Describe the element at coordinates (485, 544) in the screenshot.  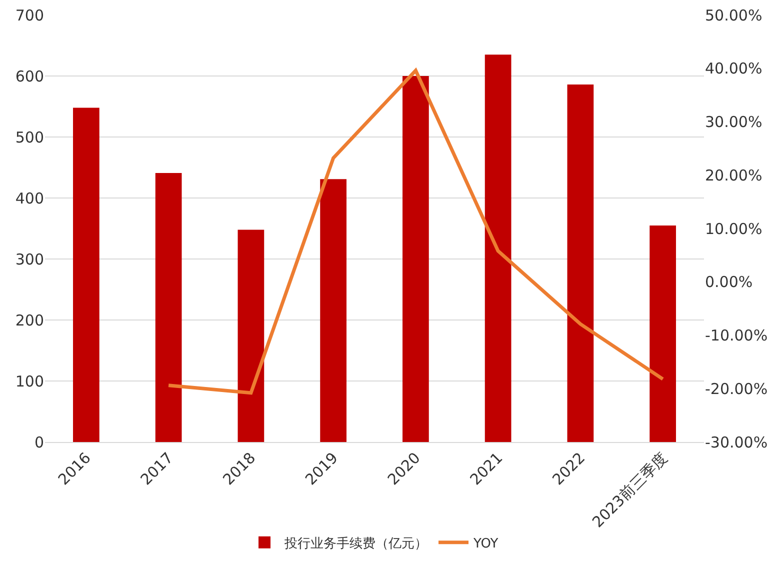
I see `legend-label: YOY` at that location.